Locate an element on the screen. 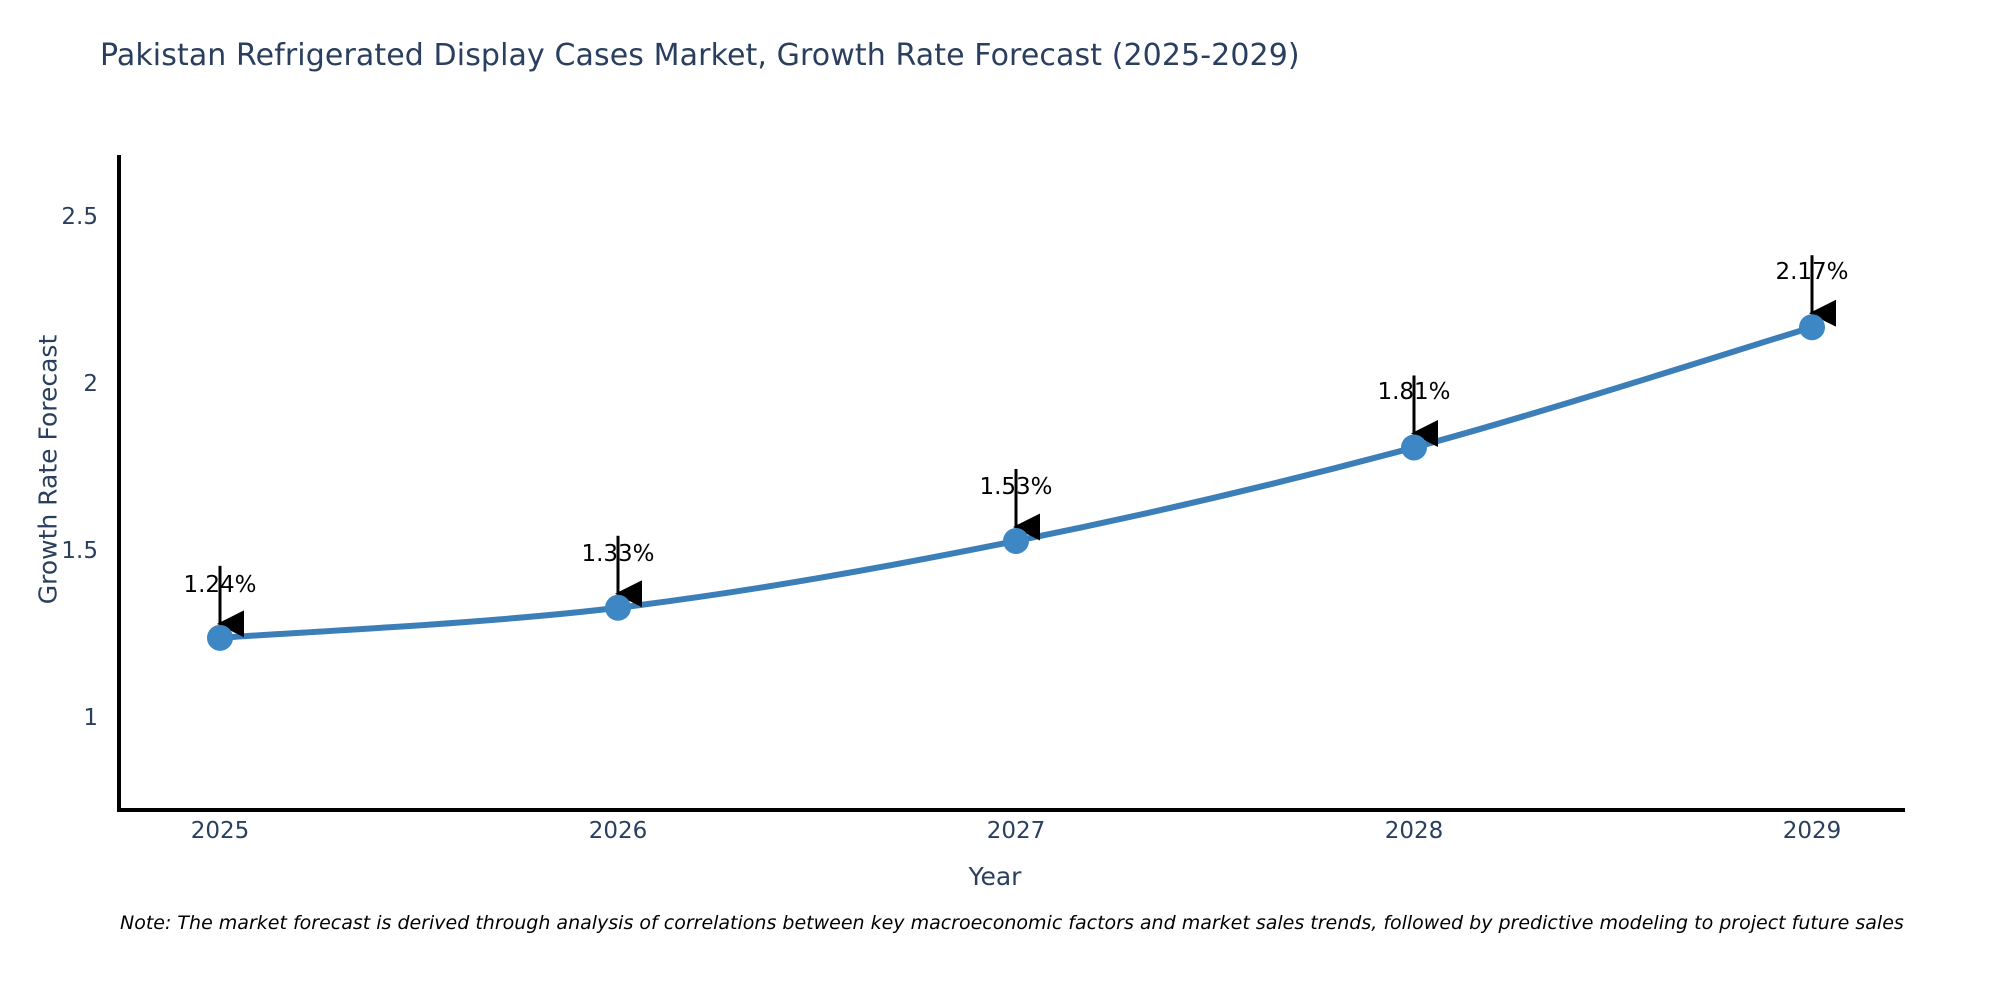 Image resolution: width=2000 pixels, height=1000 pixels. data-label-2025: 1.24% is located at coordinates (220, 585).